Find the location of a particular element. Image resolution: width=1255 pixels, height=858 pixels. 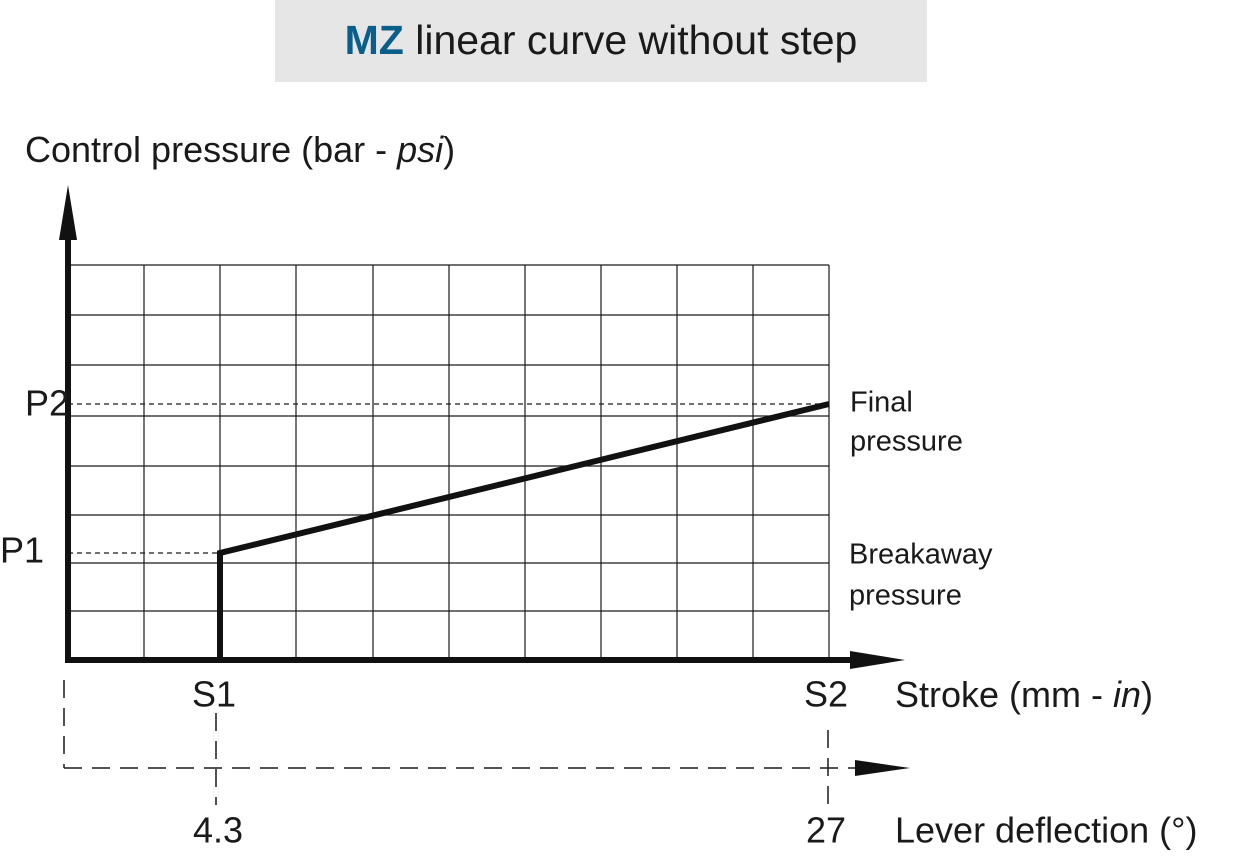

lever-label: Lever deflection (°) is located at coordinates (1046, 830).